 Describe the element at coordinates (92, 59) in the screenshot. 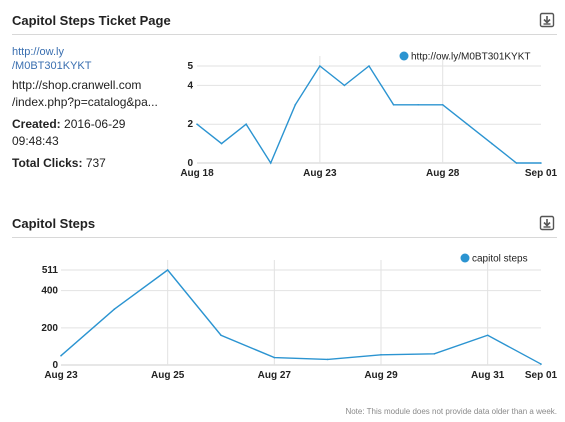

I see `short-link: http://ow.ly /M0BT301KYKT` at that location.